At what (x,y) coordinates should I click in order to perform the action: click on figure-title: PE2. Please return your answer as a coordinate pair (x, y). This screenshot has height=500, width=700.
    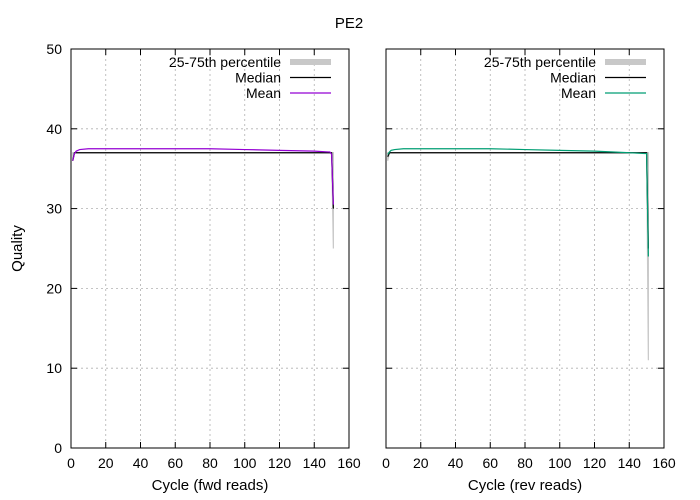
    Looking at the image, I should click on (349, 23).